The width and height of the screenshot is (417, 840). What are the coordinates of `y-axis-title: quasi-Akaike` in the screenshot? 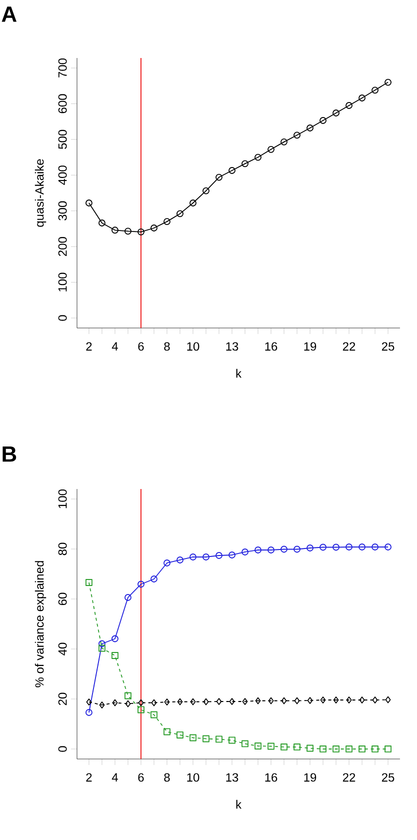 It's located at (40, 193).